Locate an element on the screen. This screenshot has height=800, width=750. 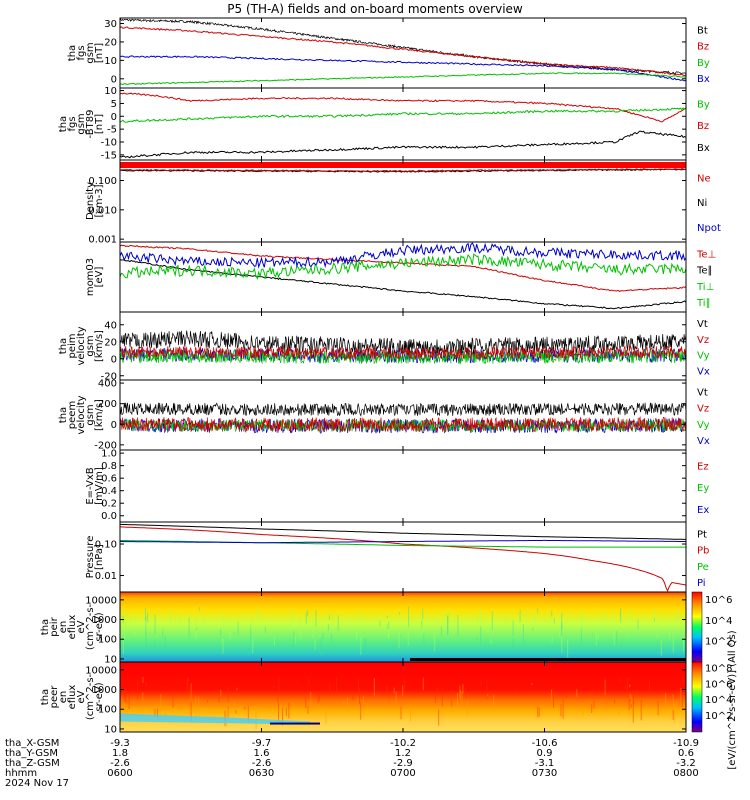
y-axis-label: [mV/m] is located at coordinates (99, 486).